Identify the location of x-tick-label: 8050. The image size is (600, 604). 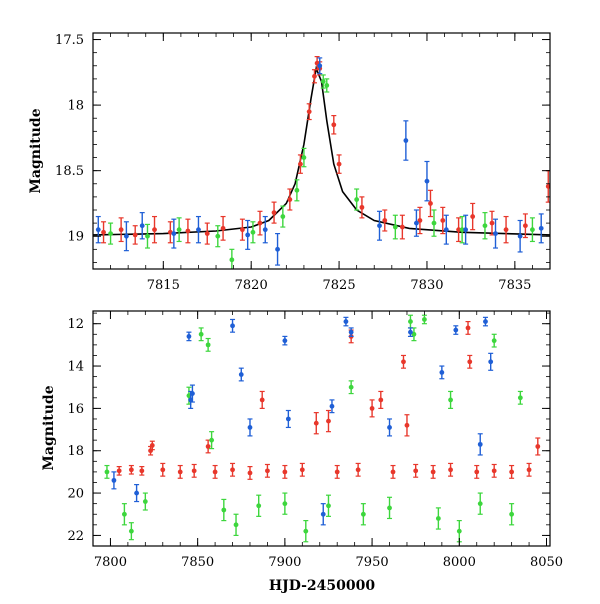
(546, 562).